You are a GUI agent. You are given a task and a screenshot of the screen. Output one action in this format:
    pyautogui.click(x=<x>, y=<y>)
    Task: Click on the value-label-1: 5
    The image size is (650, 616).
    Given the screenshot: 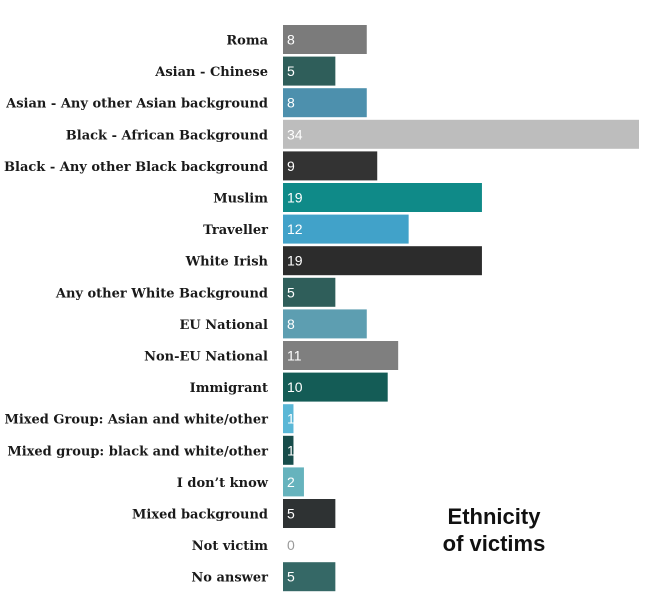 What is the action you would take?
    pyautogui.click(x=291, y=71)
    